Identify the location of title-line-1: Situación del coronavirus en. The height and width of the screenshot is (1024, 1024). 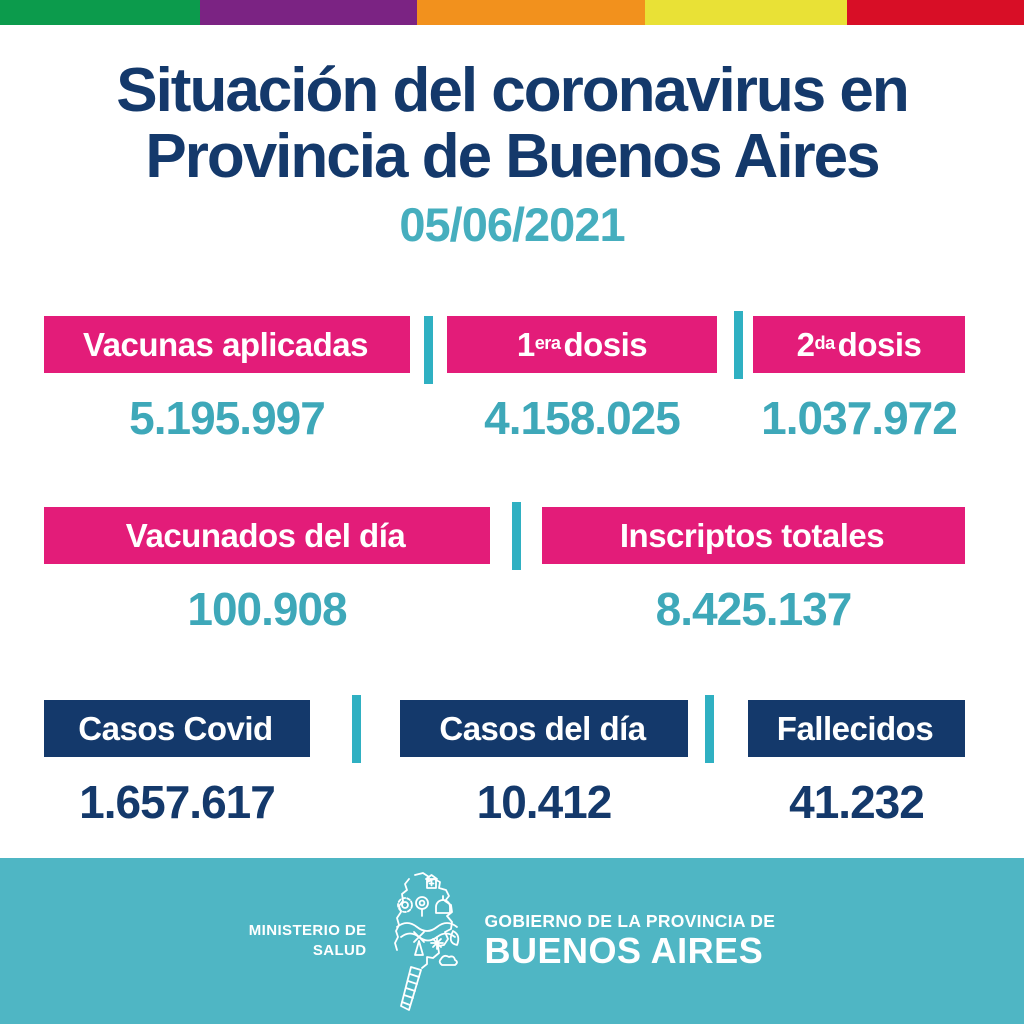
(513, 90).